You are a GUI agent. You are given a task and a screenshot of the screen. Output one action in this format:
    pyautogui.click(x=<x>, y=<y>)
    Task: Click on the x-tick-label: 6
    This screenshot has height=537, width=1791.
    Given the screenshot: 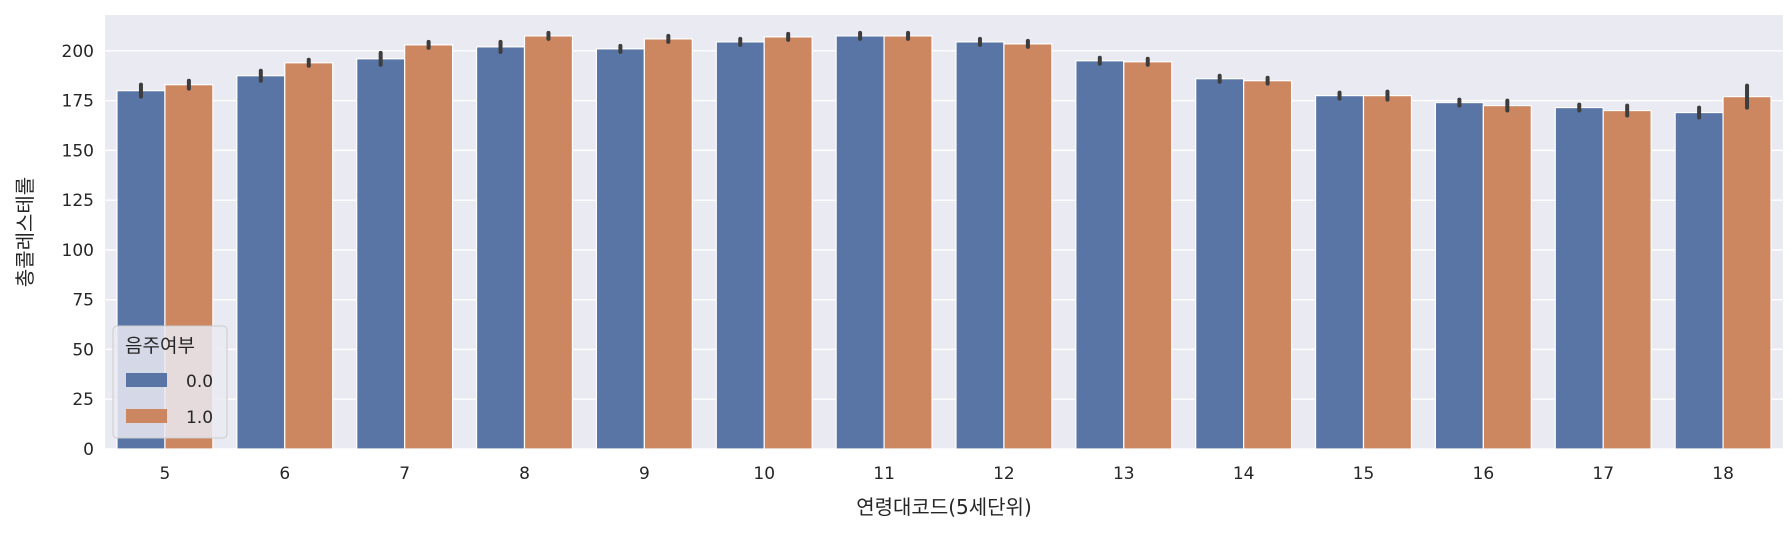 What is the action you would take?
    pyautogui.click(x=284, y=474)
    